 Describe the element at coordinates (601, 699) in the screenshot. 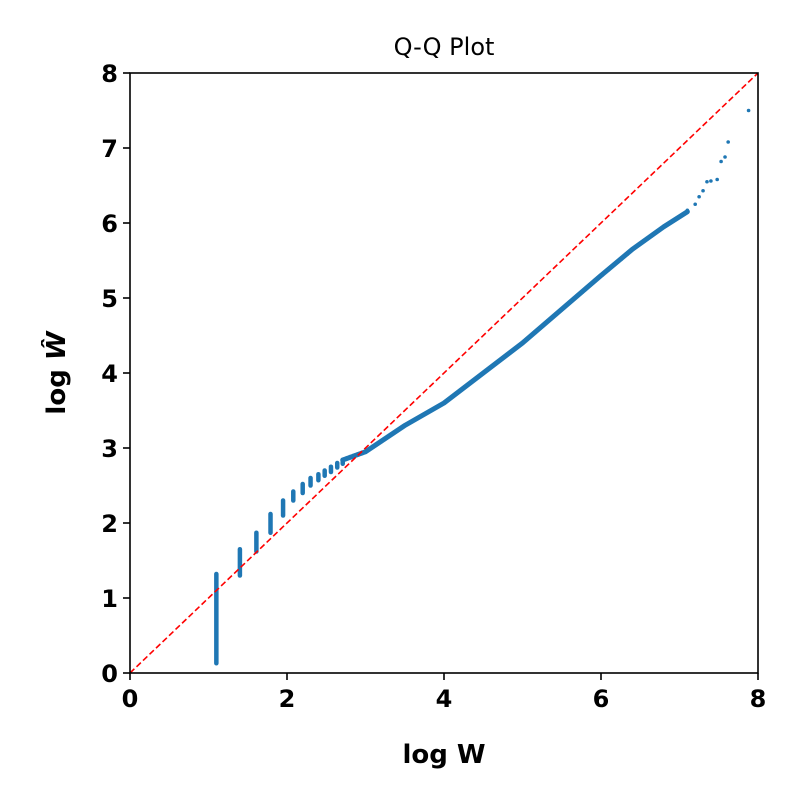

I see `x-tick-label: 6` at that location.